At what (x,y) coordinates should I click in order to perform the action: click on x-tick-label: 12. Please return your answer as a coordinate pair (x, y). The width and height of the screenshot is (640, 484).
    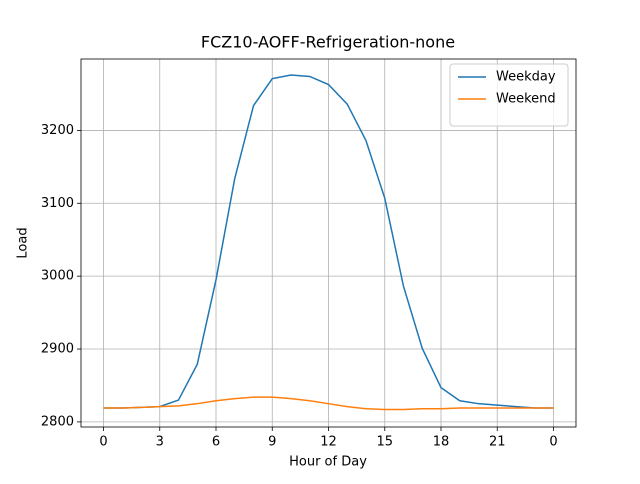
    Looking at the image, I should click on (328, 442).